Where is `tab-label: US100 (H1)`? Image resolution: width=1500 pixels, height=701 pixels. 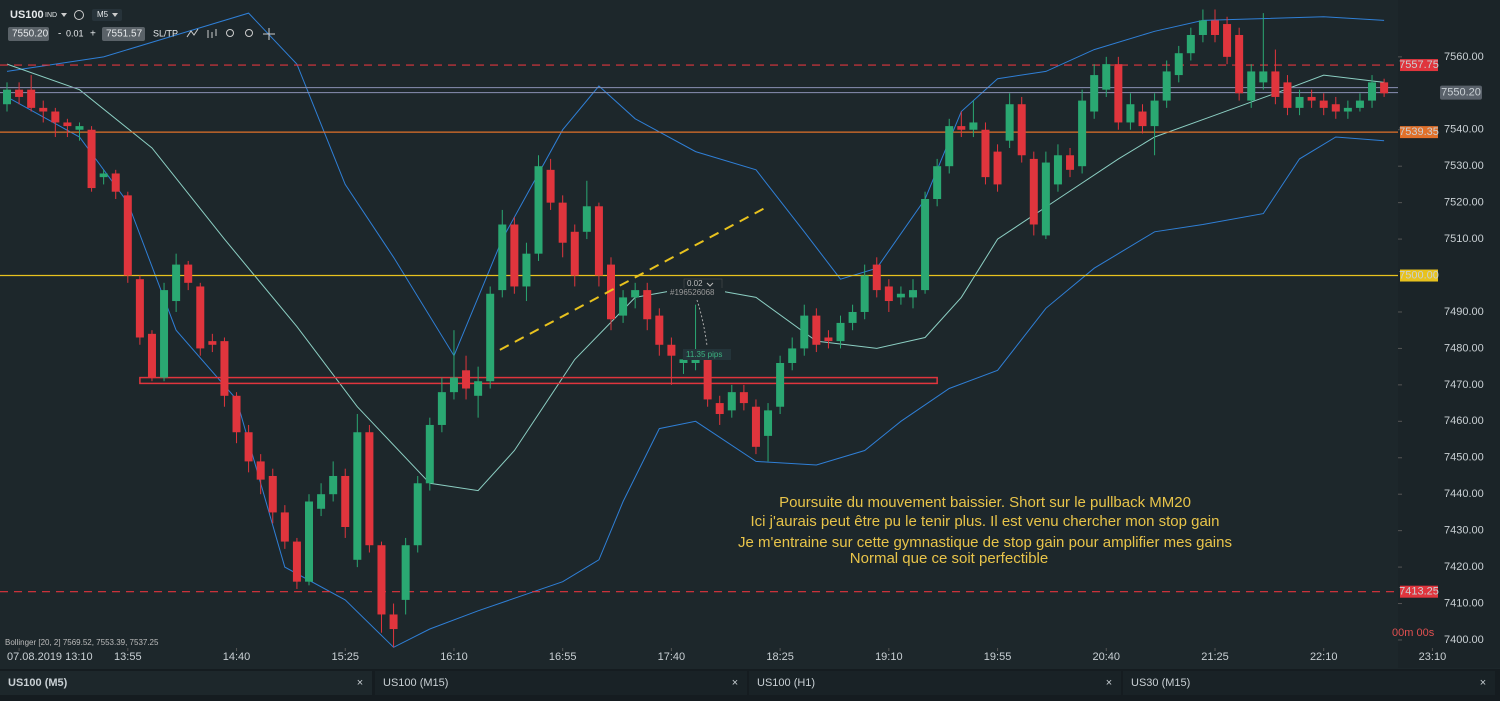
tab-label: US100 (H1) is located at coordinates (786, 683).